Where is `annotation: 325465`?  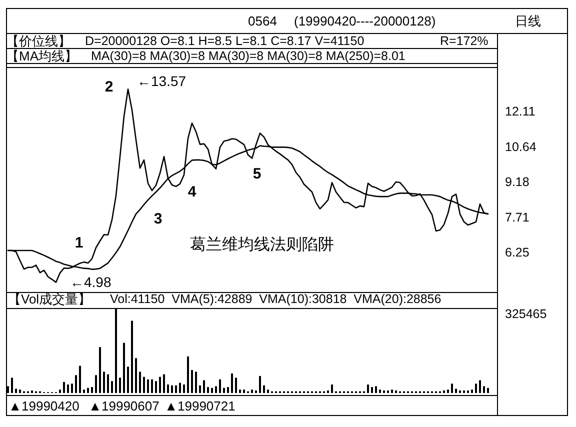
annotation: 325465 is located at coordinates (526, 314).